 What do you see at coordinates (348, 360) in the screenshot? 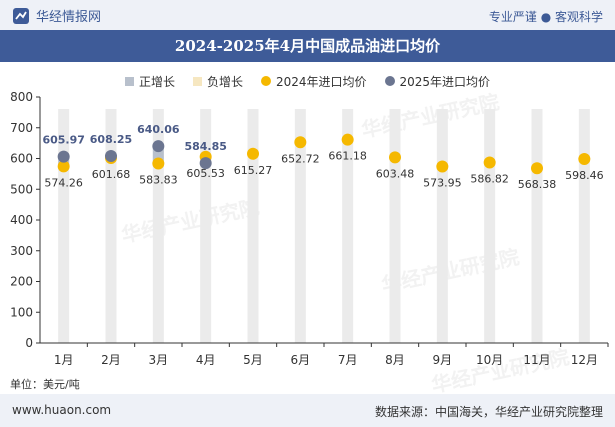
I see `x-tick-label: 7月` at bounding box center [348, 360].